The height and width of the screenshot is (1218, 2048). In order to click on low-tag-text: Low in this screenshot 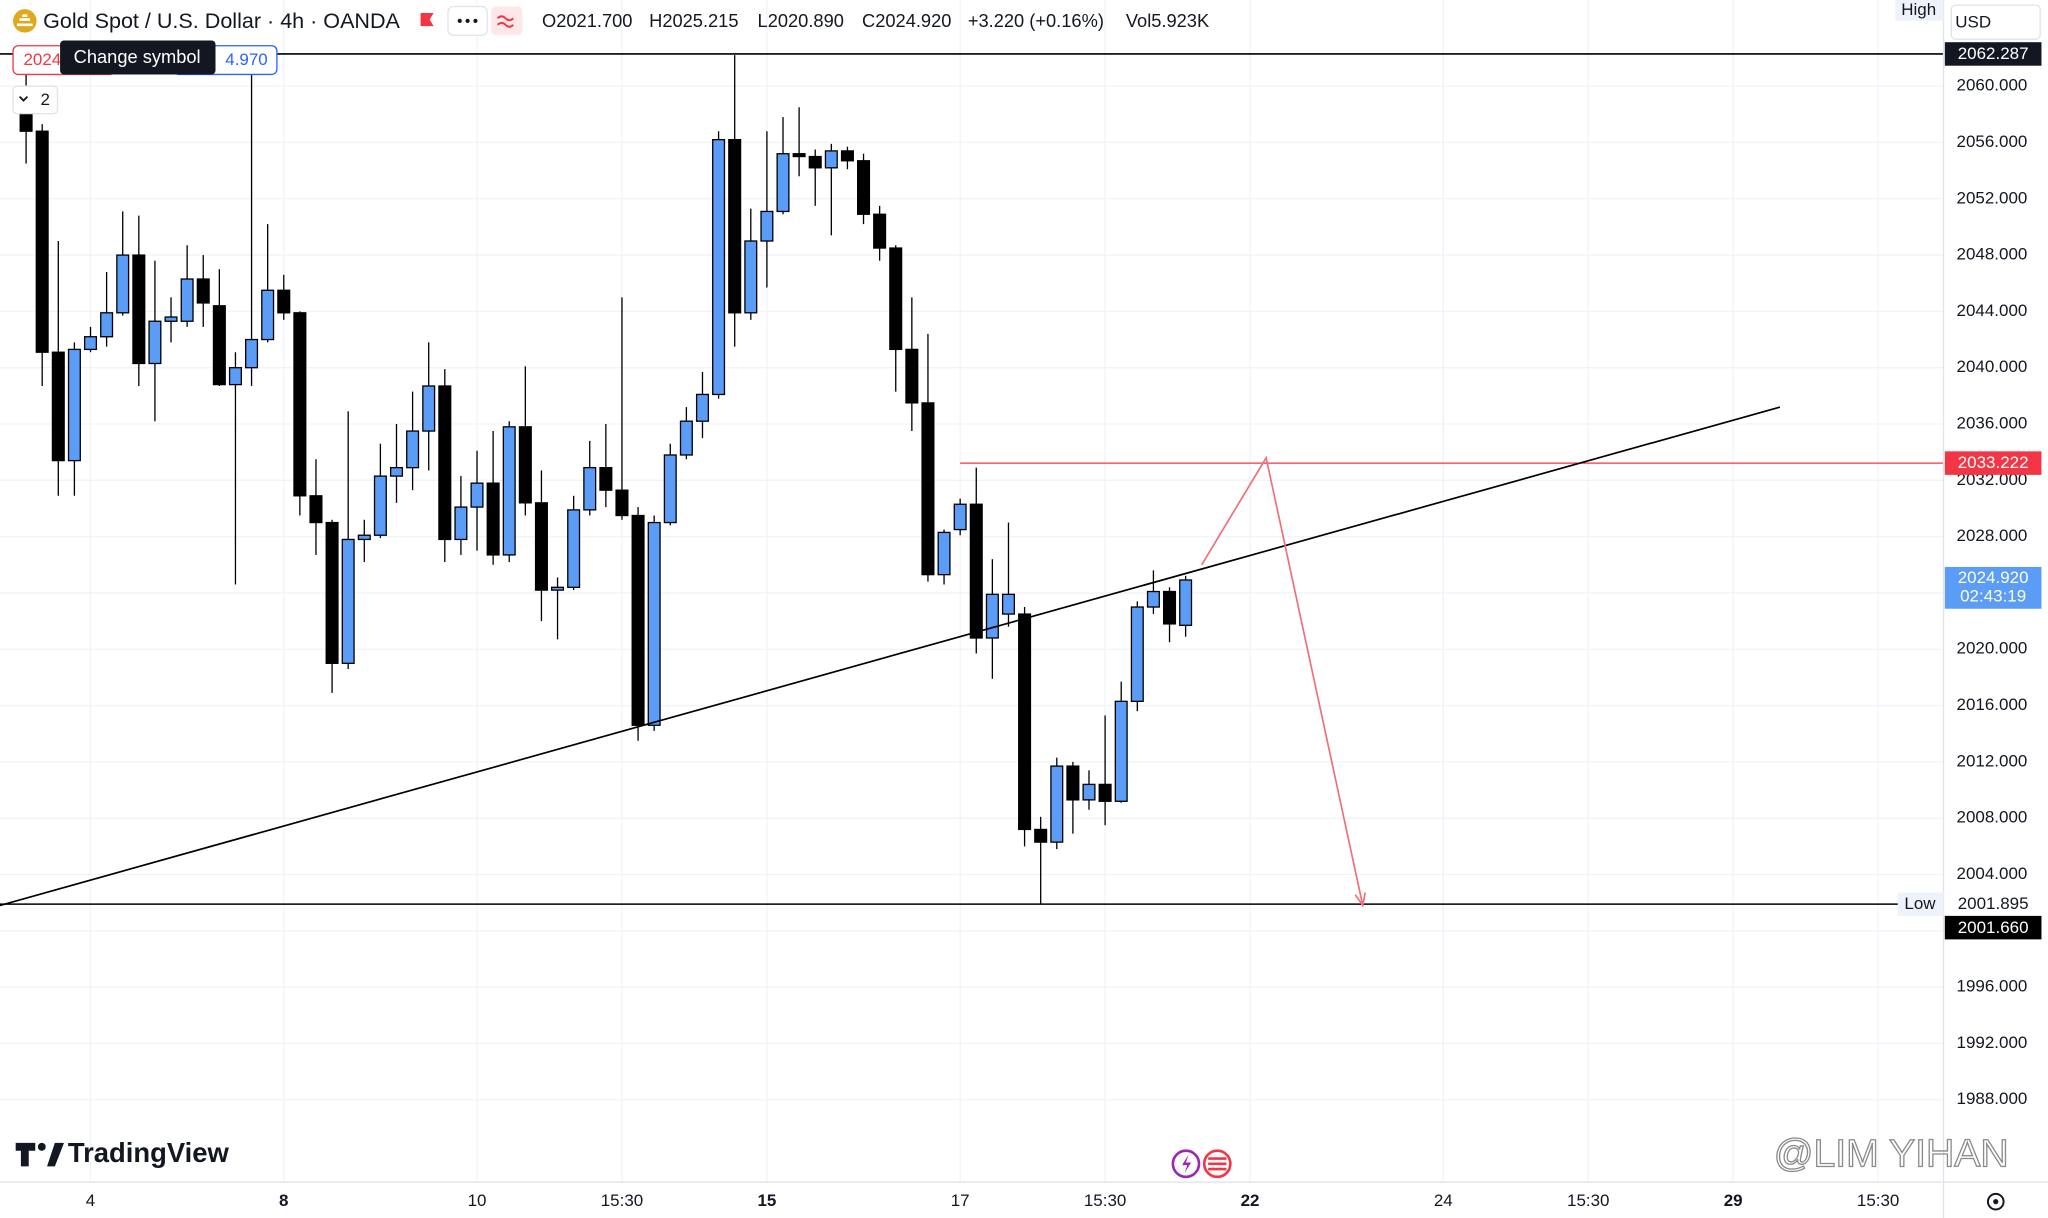, I will do `click(1920, 903)`.